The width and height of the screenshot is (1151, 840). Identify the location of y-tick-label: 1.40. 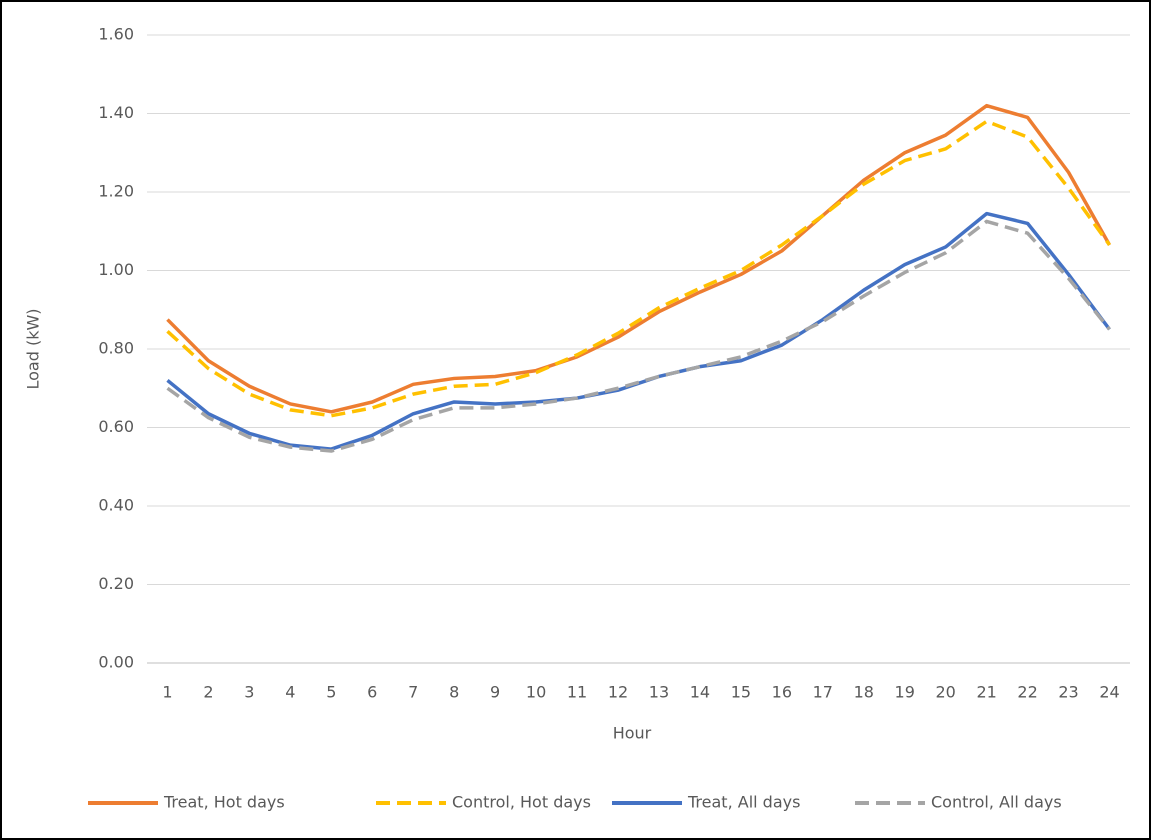
(116, 112).